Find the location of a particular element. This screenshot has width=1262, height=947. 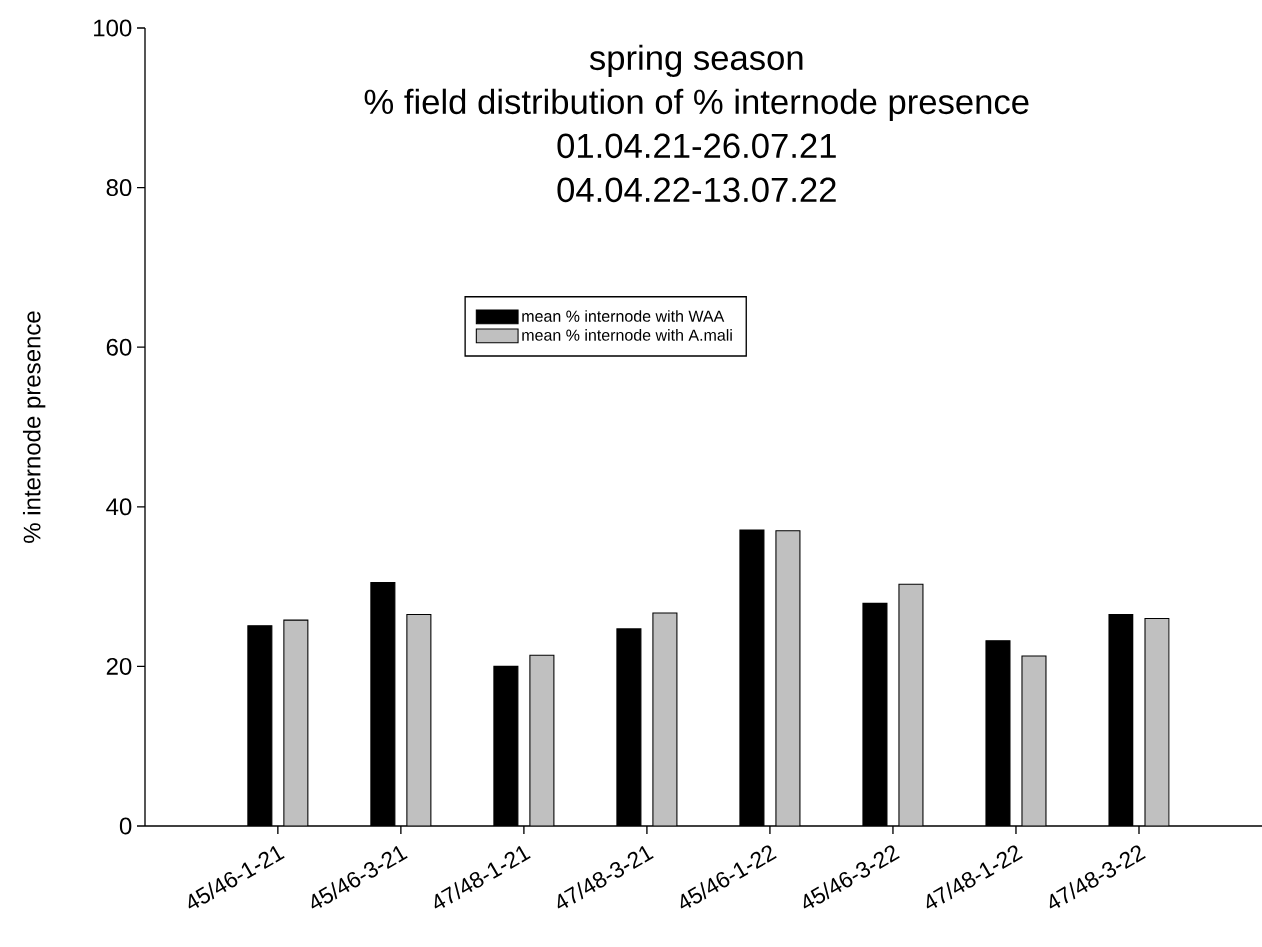

legend-label: mean % internode with WAA is located at coordinates (623, 316).